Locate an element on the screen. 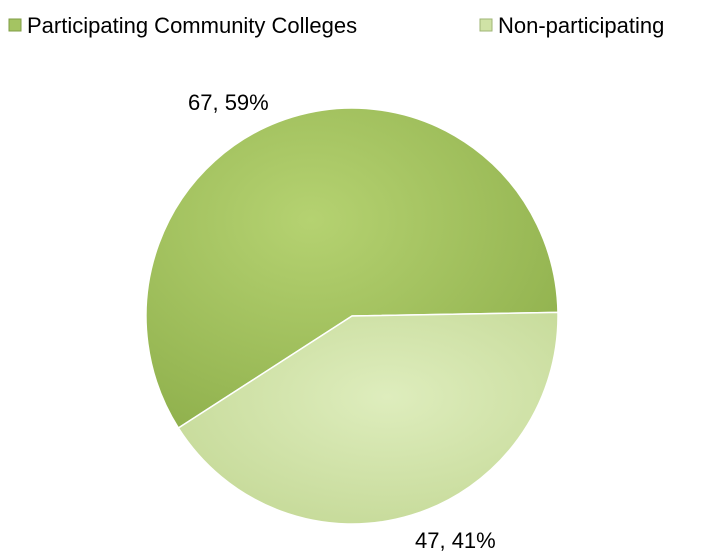 This screenshot has width=707, height=558. legend-item-participating: Participating Community Colleges is located at coordinates (182, 25).